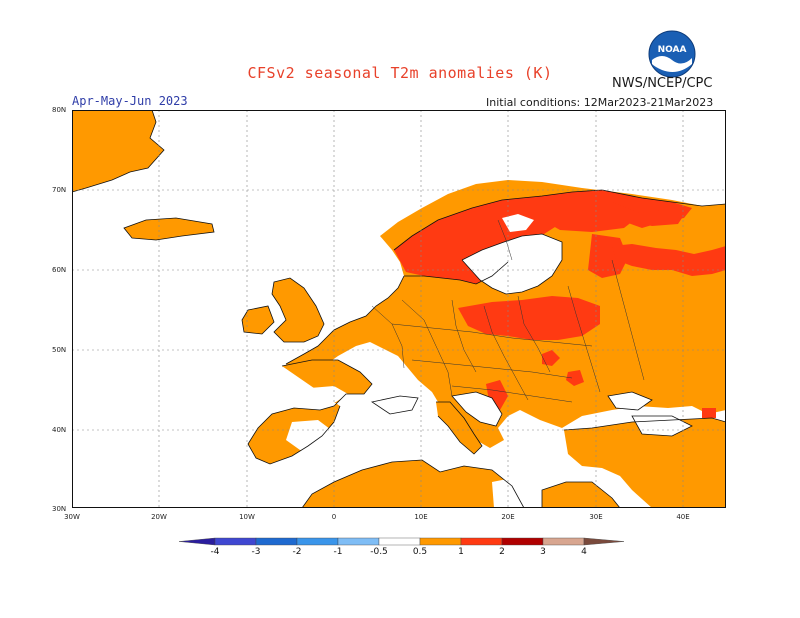  I want to click on logo-text: NOAA, so click(672, 50).